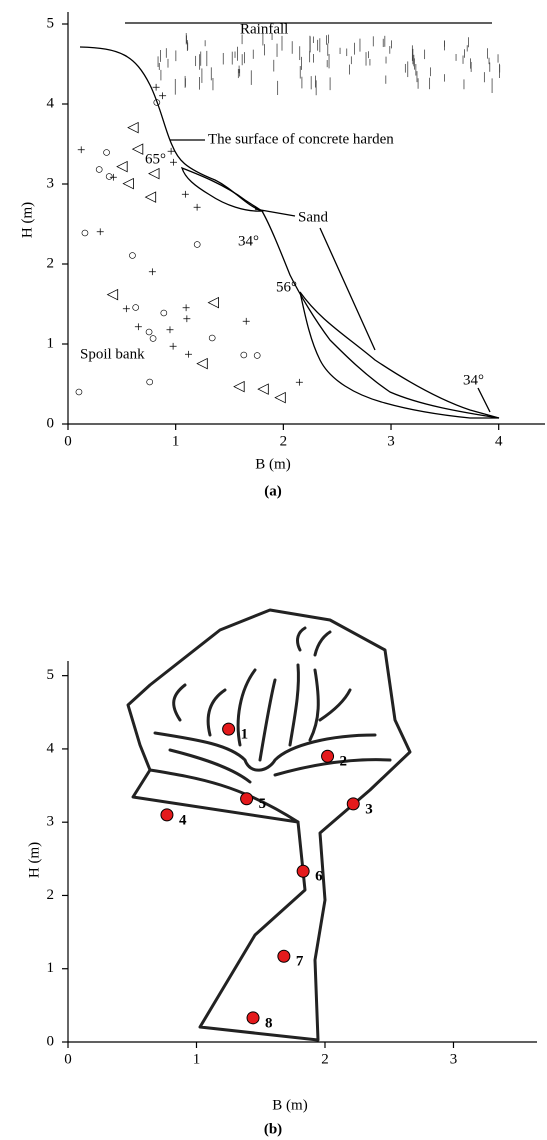 This screenshot has width=547, height=1140. What do you see at coordinates (286, 287) in the screenshot?
I see `annotation: 56°` at bounding box center [286, 287].